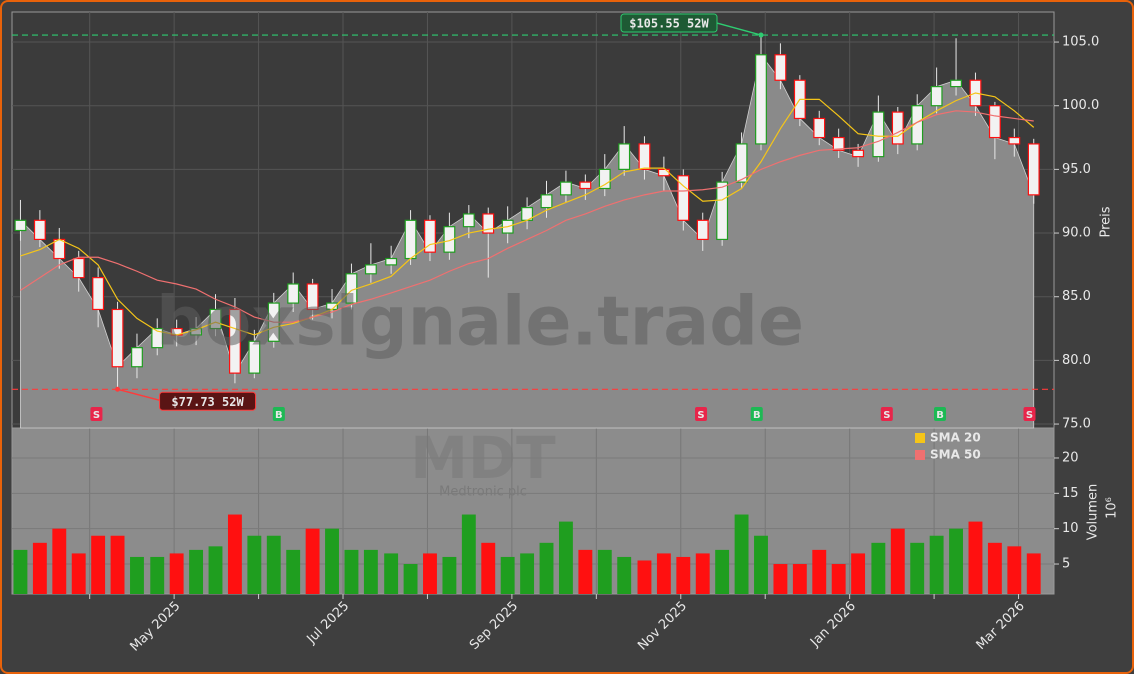 This screenshot has height=674, width=1134. Describe the element at coordinates (1070, 528) in the screenshot. I see `volume-tick-label: 10` at that location.